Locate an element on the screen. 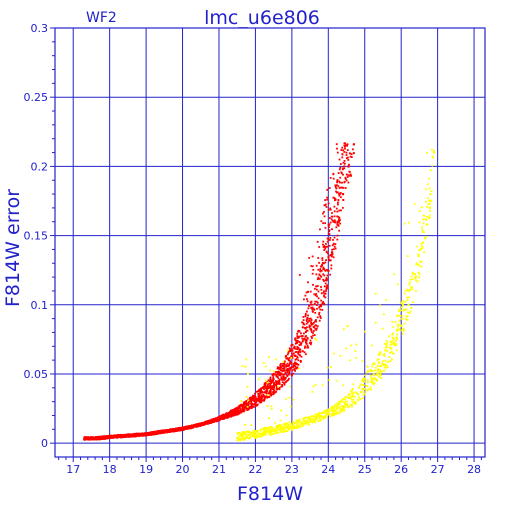 The width and height of the screenshot is (512, 512). x-tick-label: 25 is located at coordinates (365, 469).